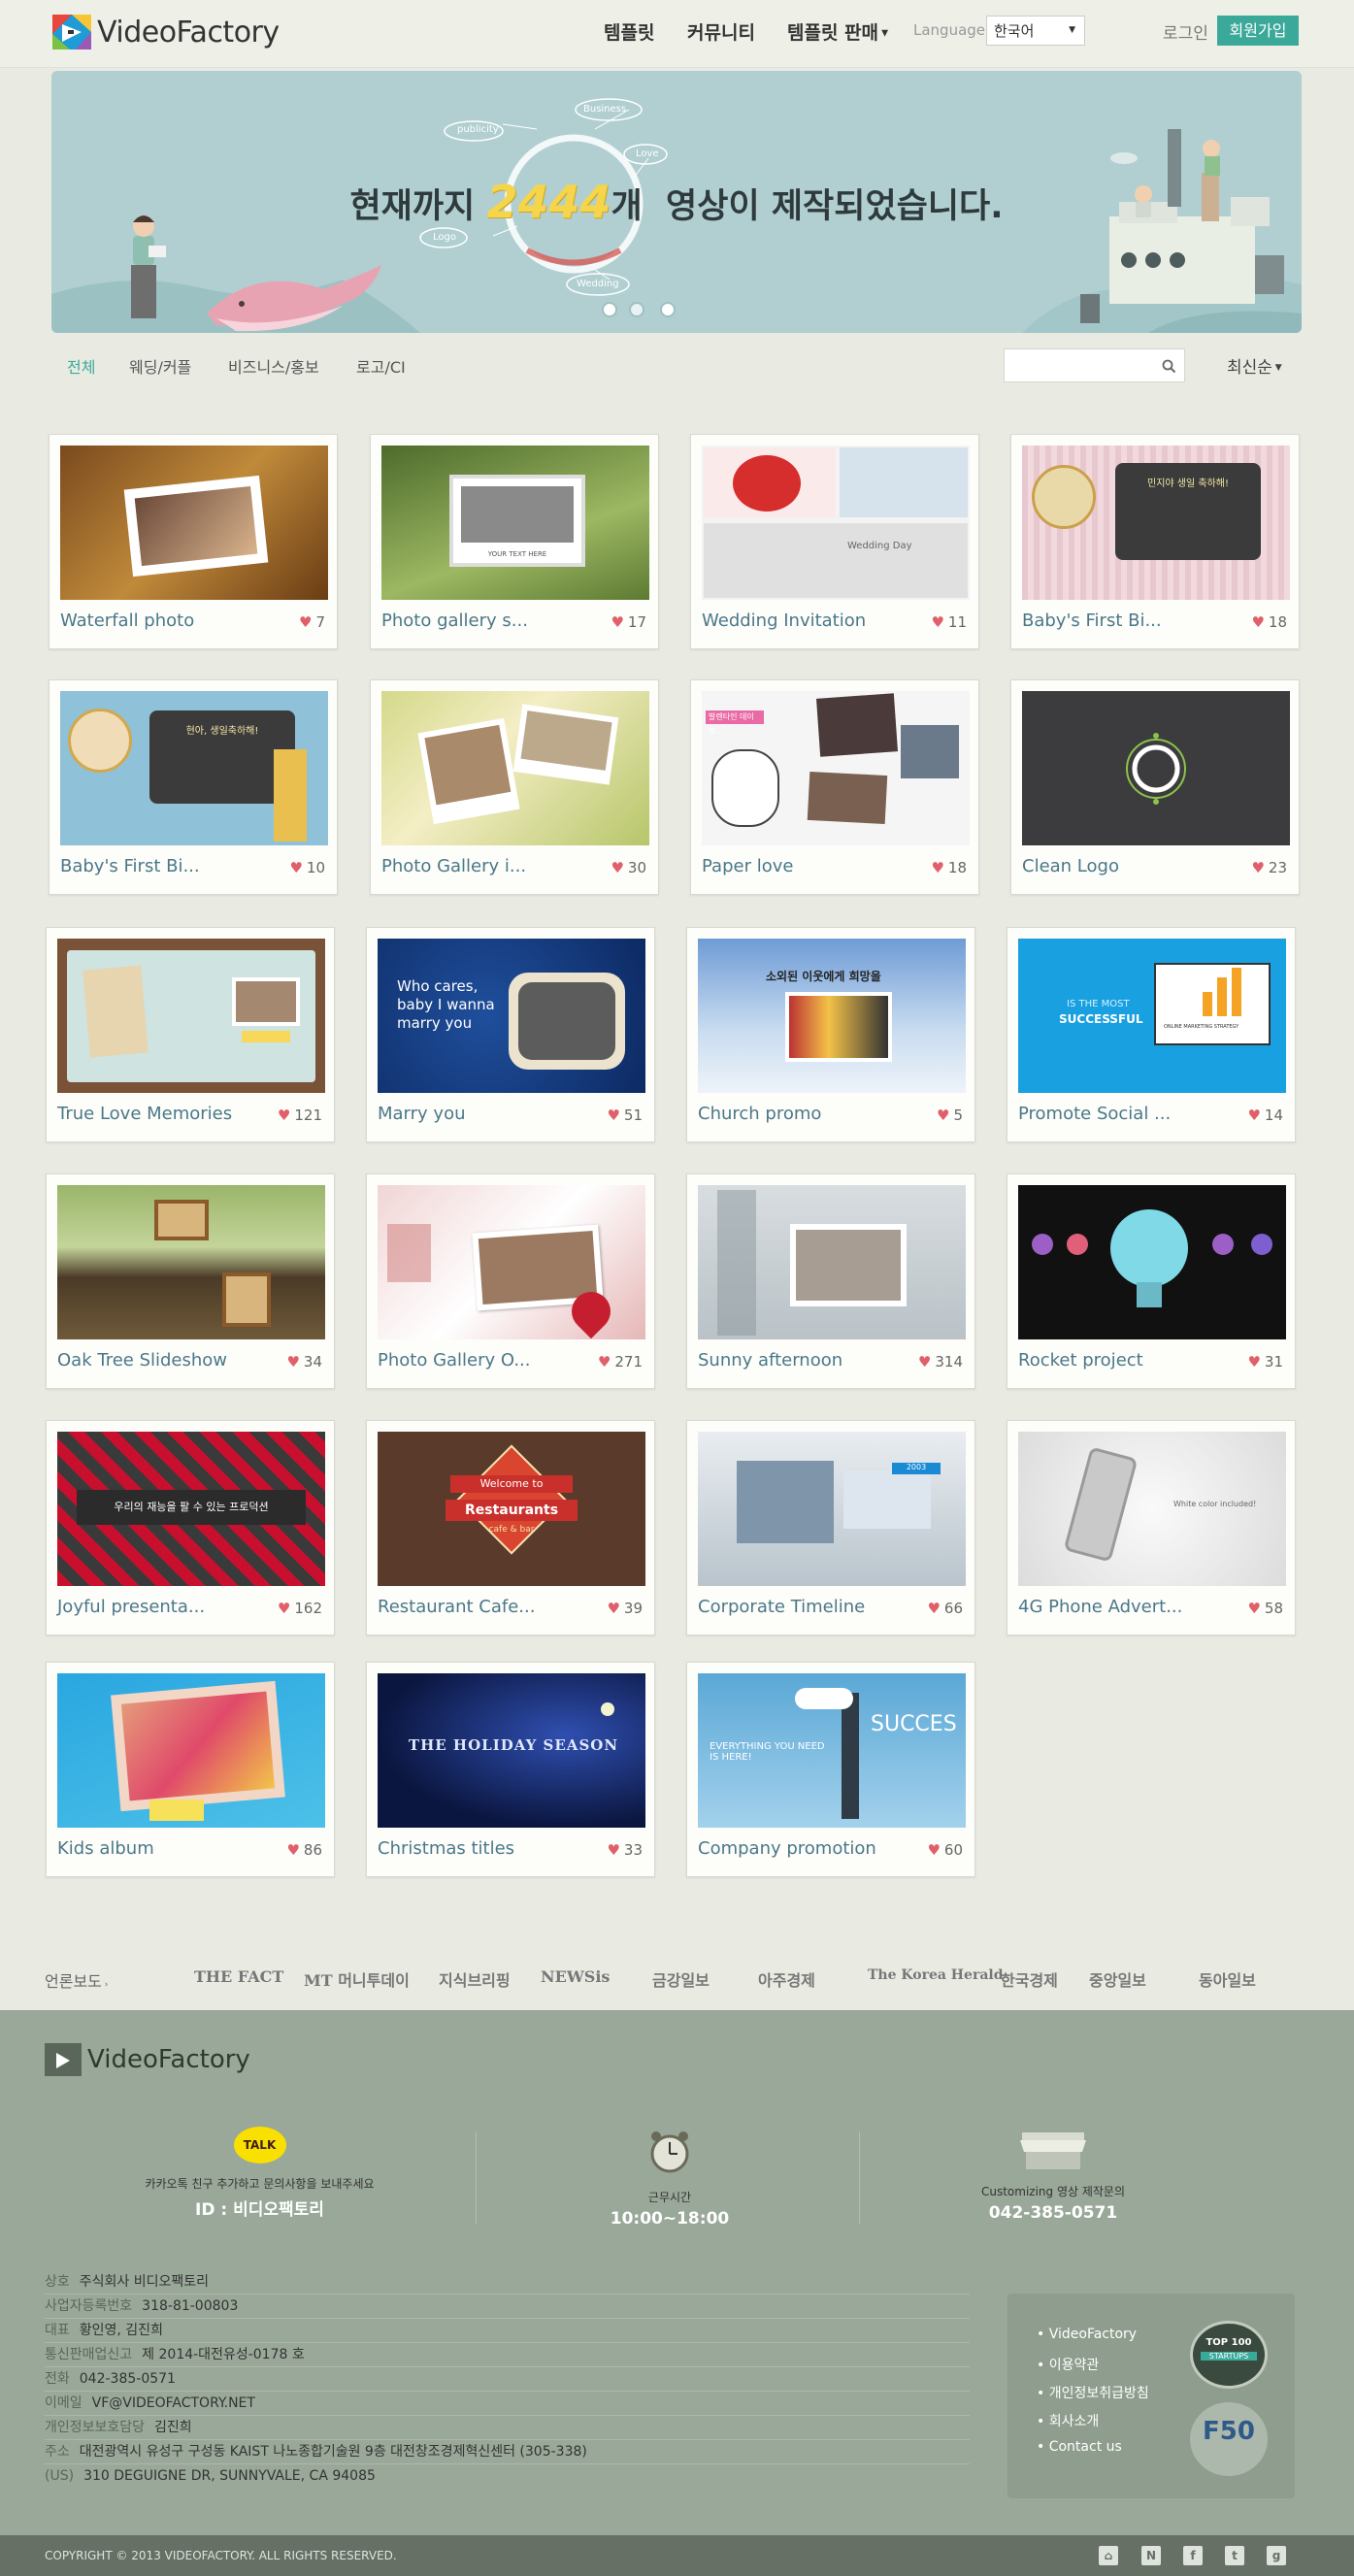 This screenshot has width=1354, height=2576. Describe the element at coordinates (299, 1608) in the screenshot. I see `like-count: ♥ 162` at that location.